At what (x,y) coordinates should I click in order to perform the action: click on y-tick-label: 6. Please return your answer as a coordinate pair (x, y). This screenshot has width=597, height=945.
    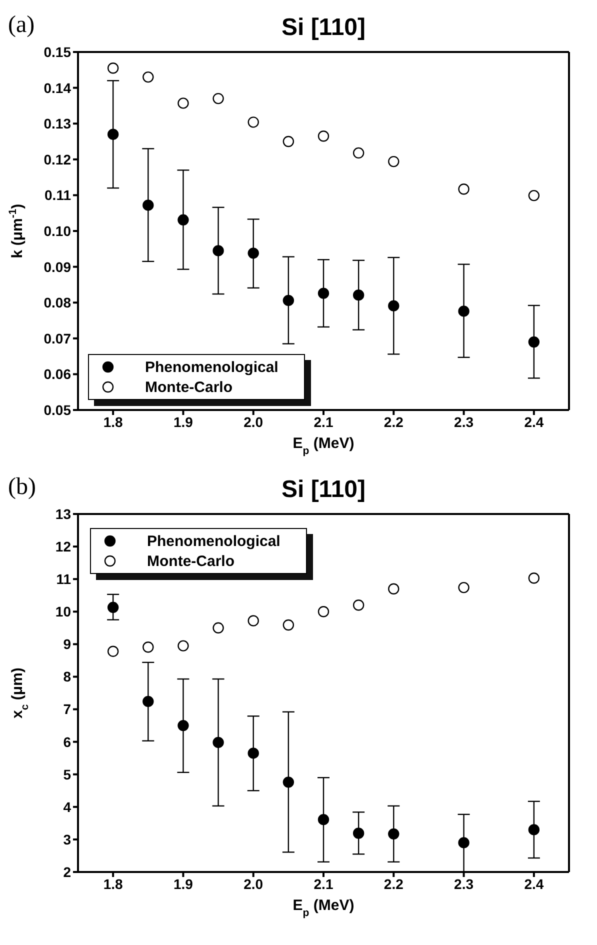
    Looking at the image, I should click on (67, 742).